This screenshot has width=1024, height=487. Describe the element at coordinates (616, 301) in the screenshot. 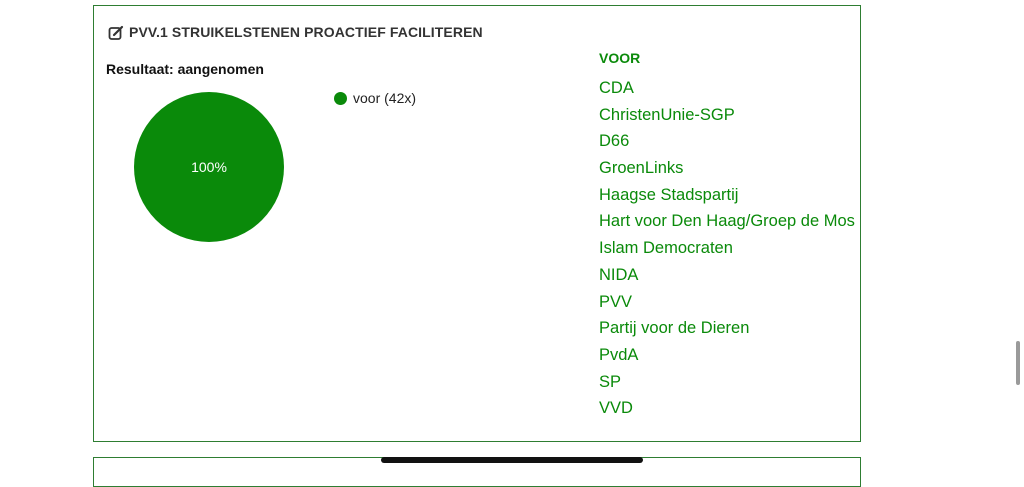

I see `party-item: PVV` at that location.